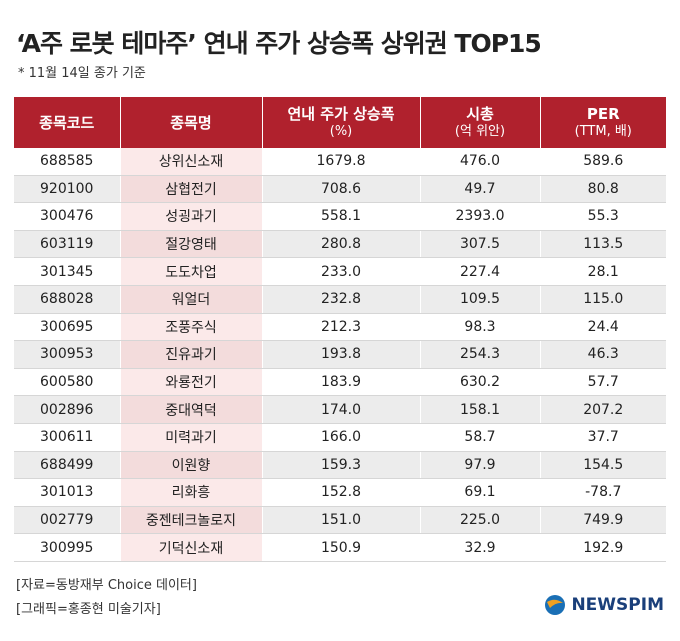  I want to click on table-row: 688585 상위신소재 1679.8 476.0 589.6, so click(340, 162).